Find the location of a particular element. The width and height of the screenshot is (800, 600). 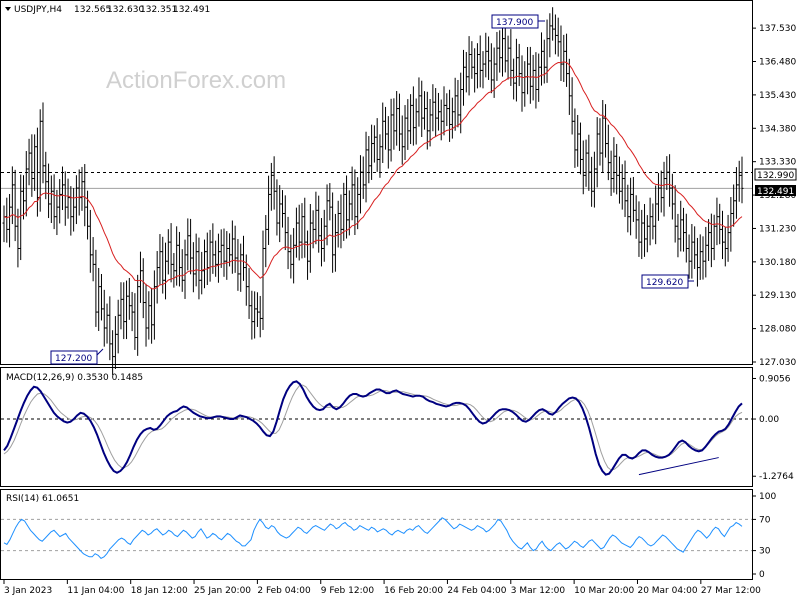

rsi-level-lines is located at coordinates (376, 535).